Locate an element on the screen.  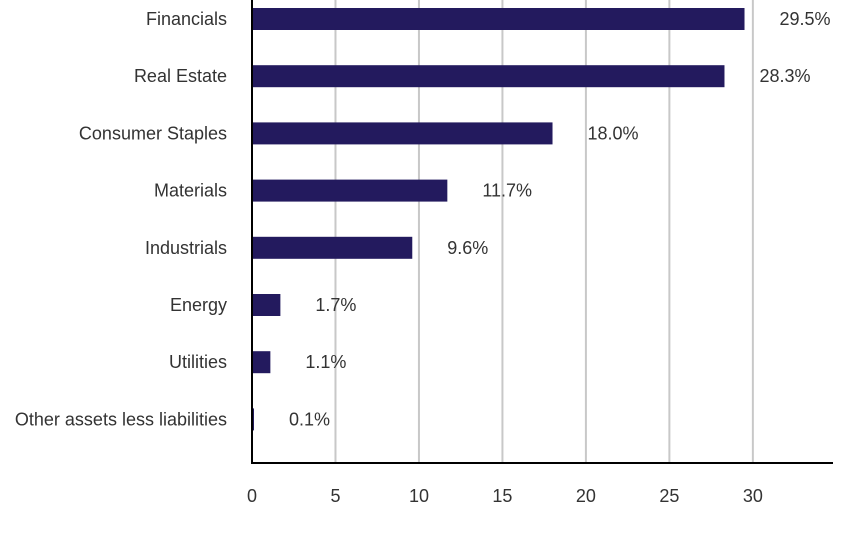
category-label-5: Energy is located at coordinates (198, 305).